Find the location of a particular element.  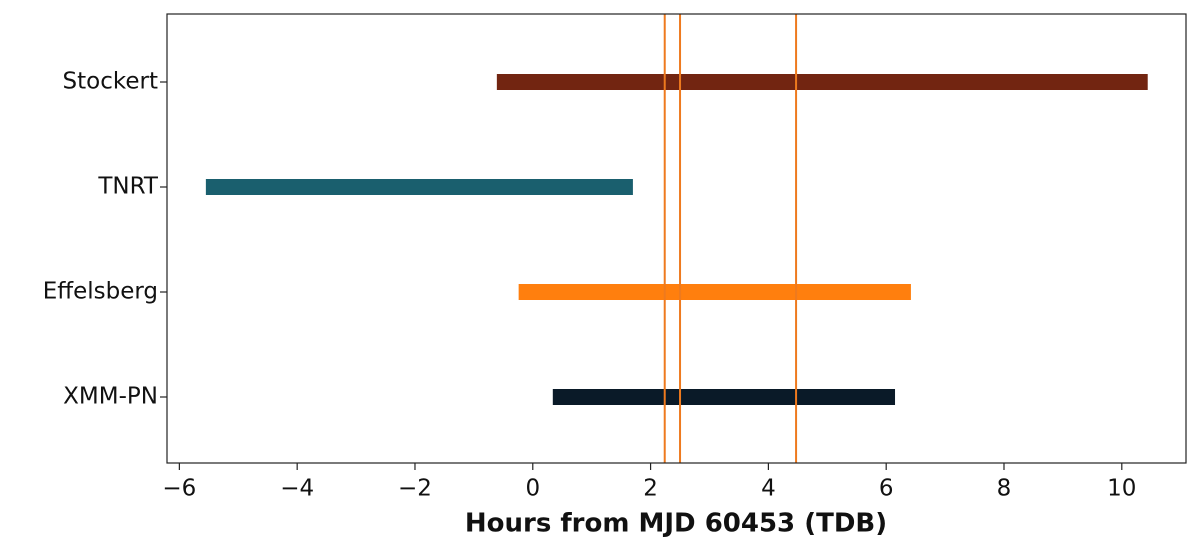

y-tick-label: XMM-PN is located at coordinates (110, 397).